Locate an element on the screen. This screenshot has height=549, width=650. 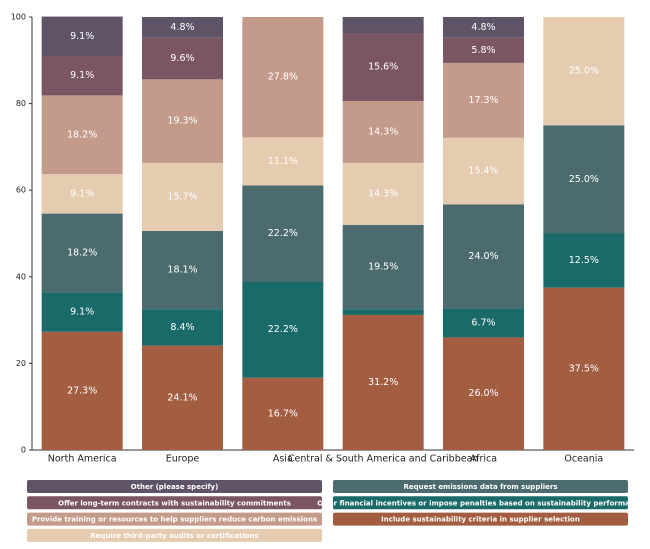
value-label: 31.2% is located at coordinates (383, 382).